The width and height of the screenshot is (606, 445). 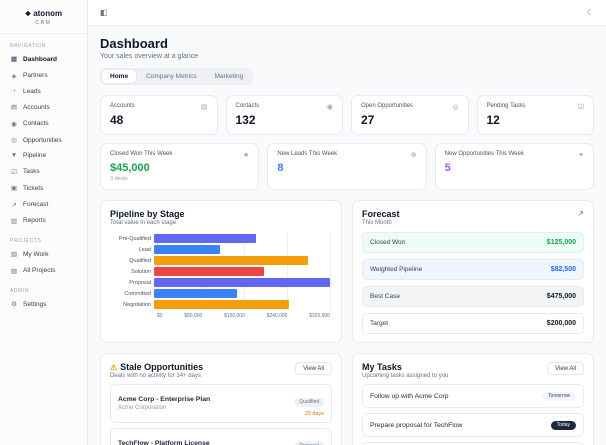 I want to click on sidebar-item: ▣ Tickets, so click(x=43, y=188).